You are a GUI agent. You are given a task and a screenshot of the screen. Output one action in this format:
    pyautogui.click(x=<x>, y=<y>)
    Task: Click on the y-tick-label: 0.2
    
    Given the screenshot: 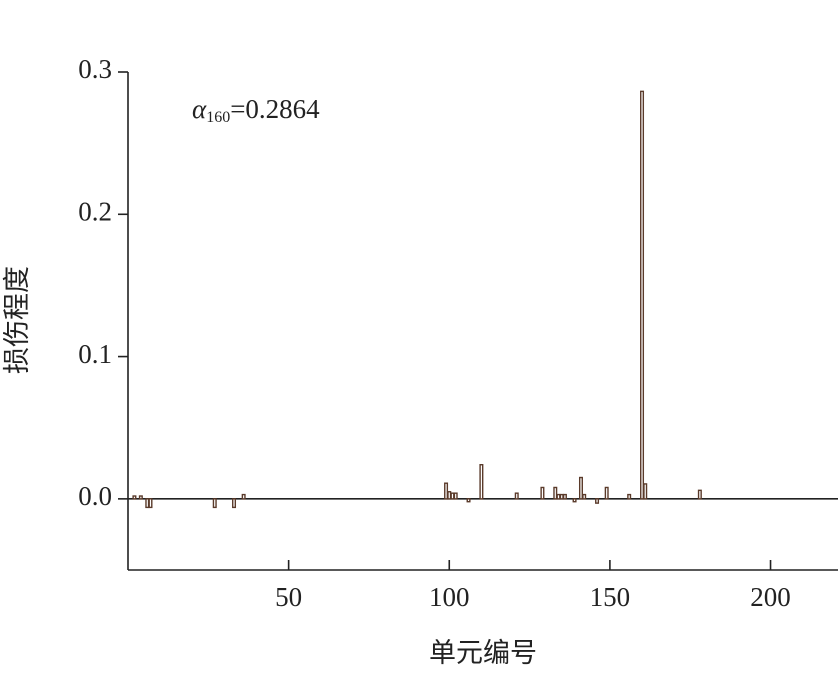 What is the action you would take?
    pyautogui.click(x=95, y=211)
    